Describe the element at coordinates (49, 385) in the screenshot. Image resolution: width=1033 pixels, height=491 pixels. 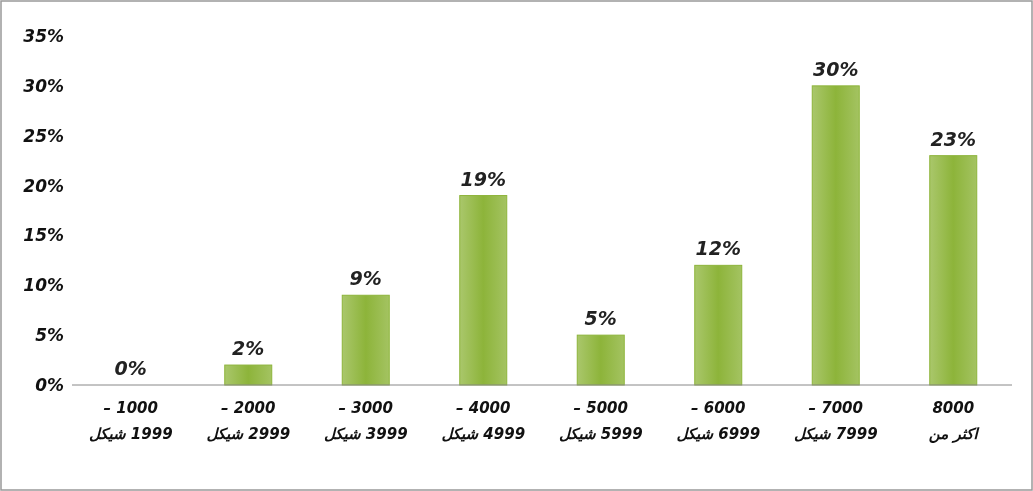
I see `y-tick-label: 0%` at that location.